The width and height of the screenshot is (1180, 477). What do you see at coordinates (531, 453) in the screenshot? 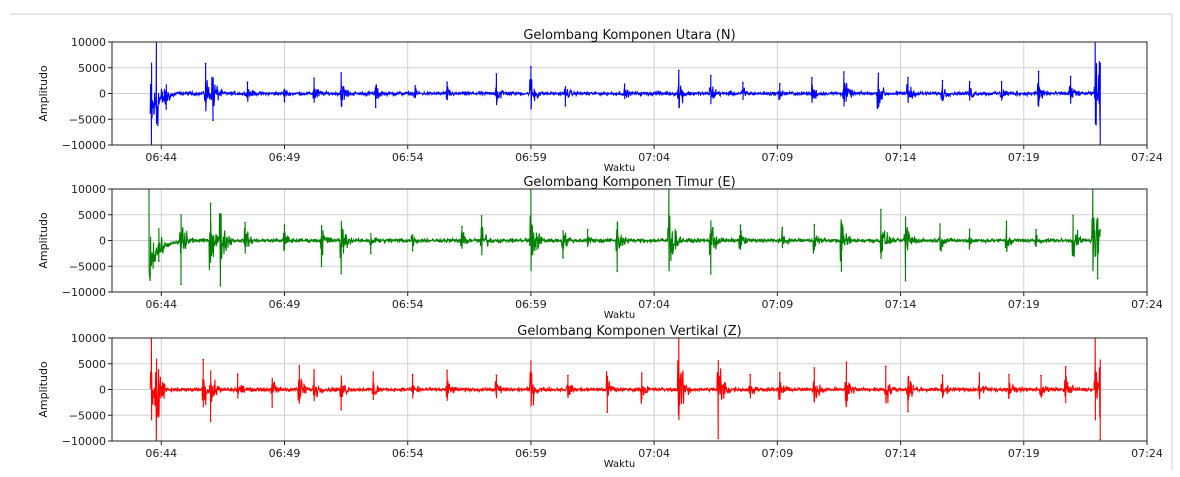
I see `x-tick-label: 06:59` at bounding box center [531, 453].